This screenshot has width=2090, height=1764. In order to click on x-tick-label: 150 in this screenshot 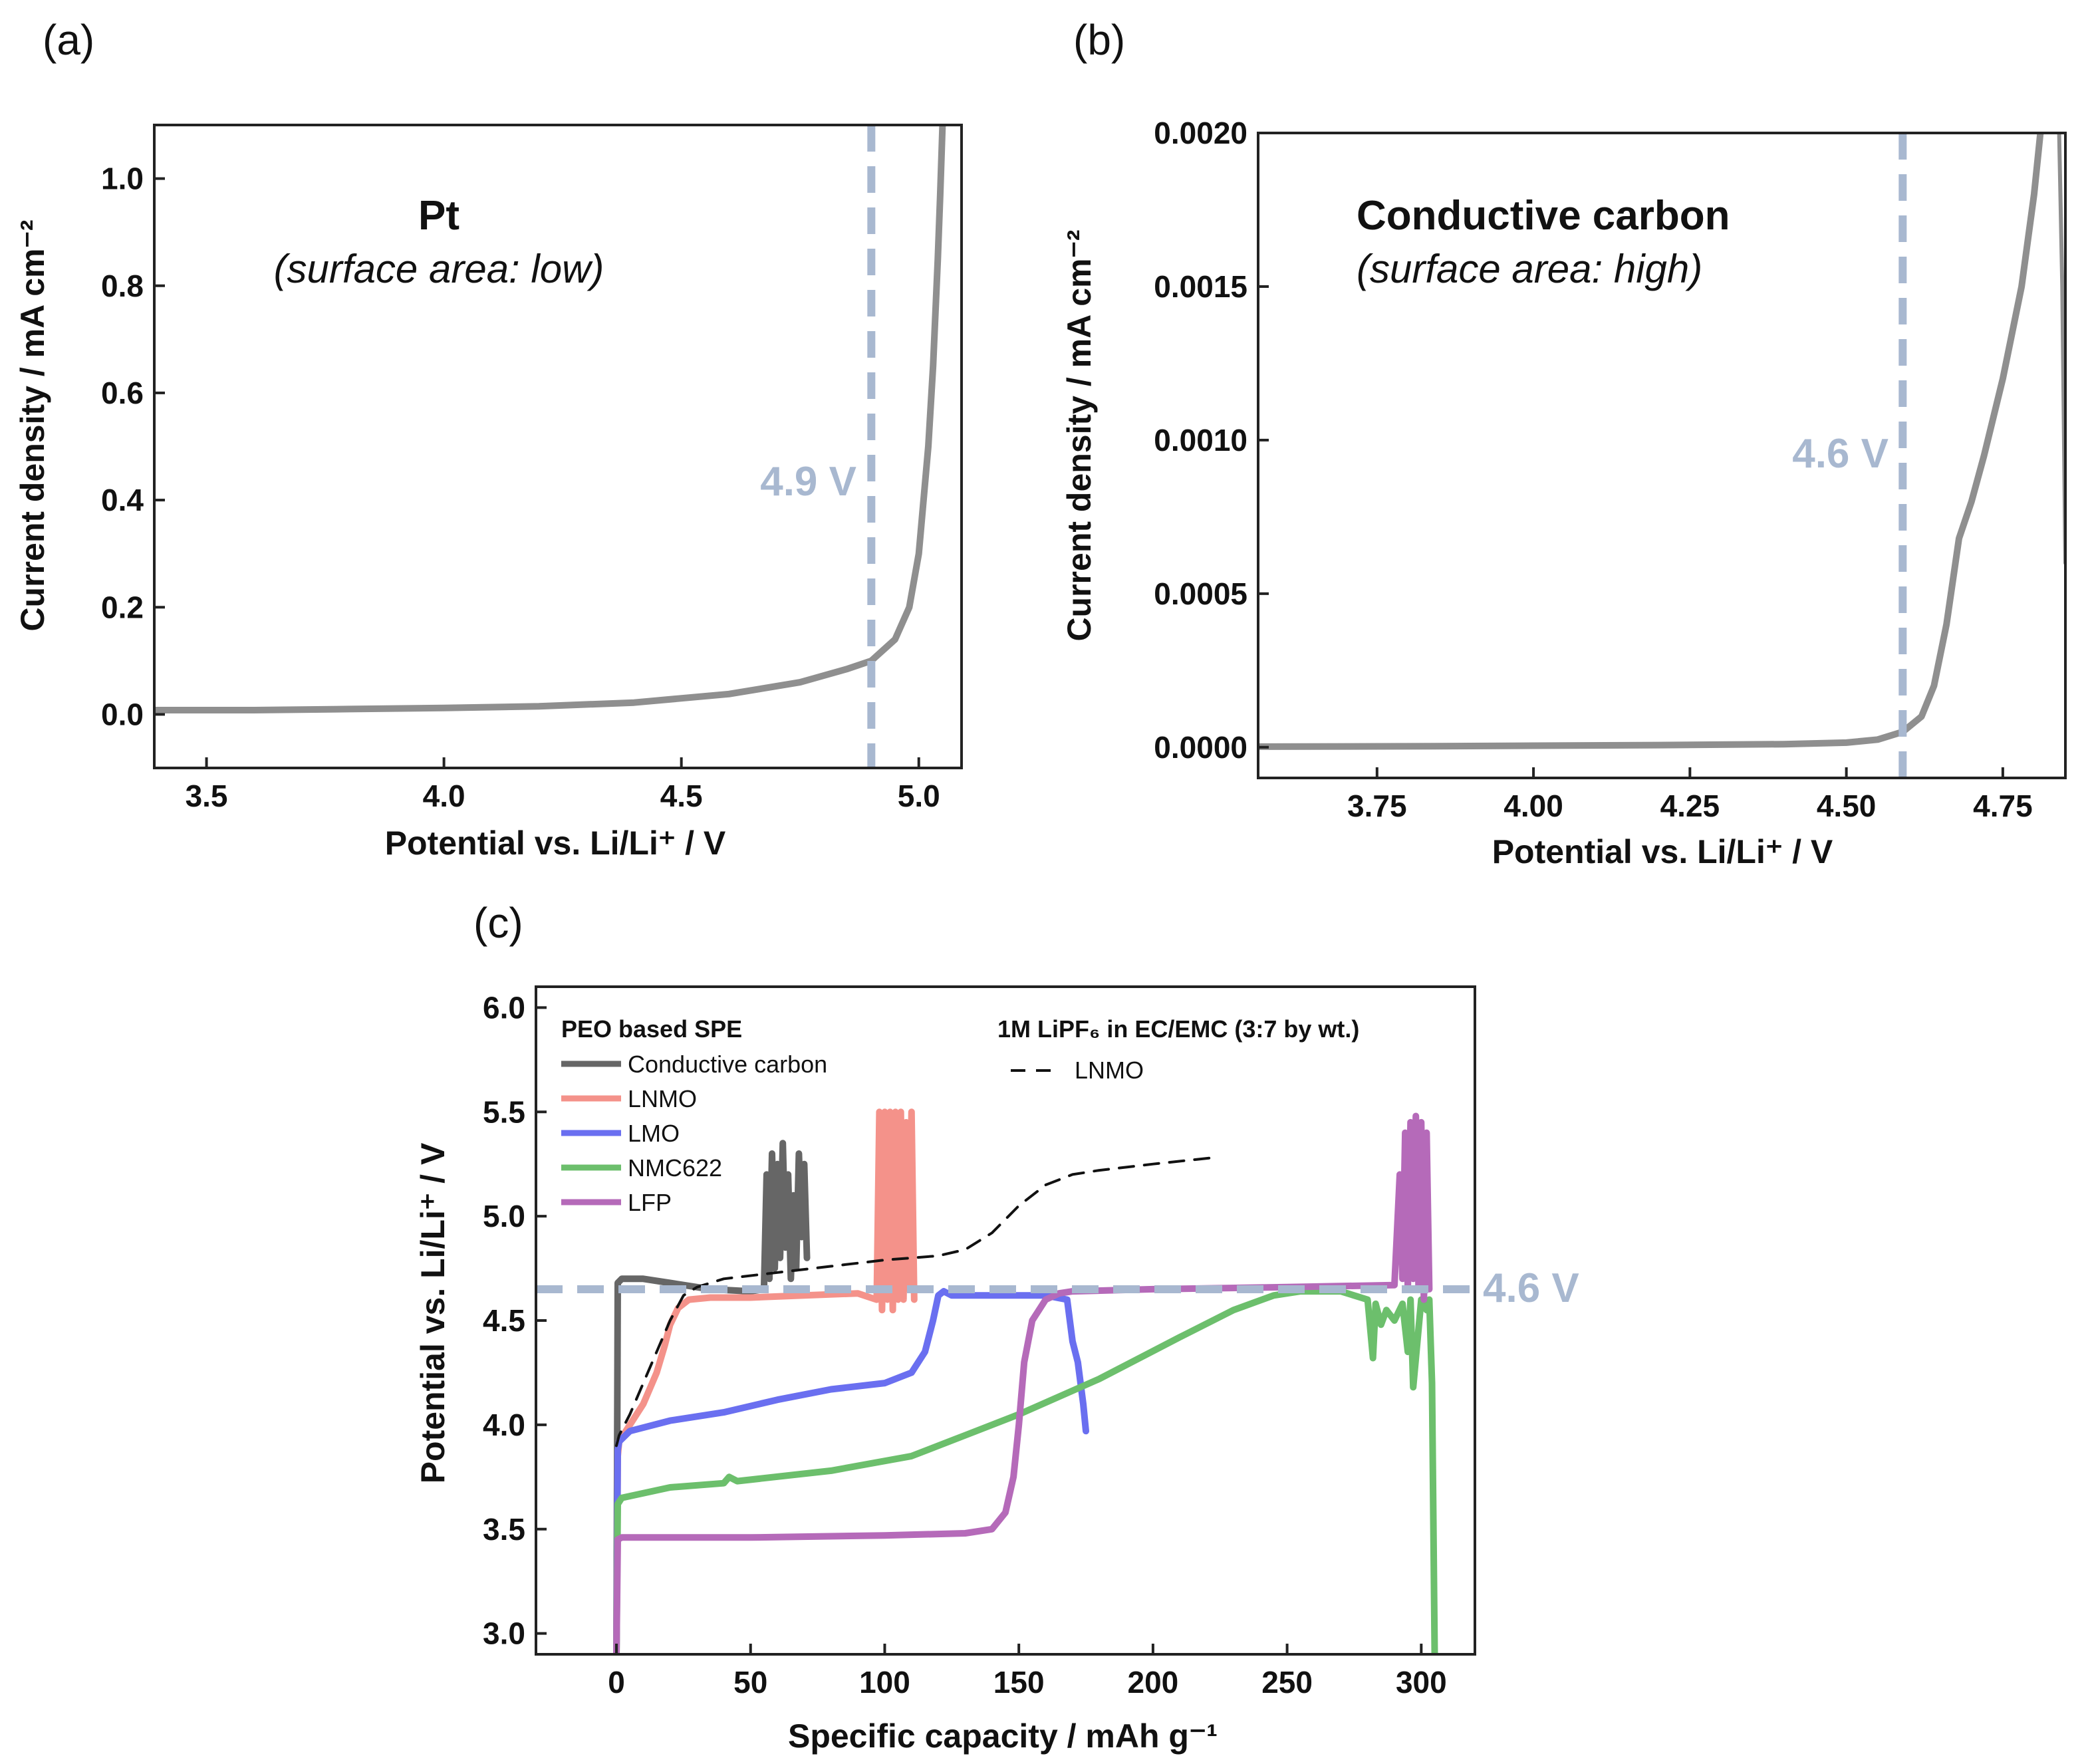, I will do `click(1019, 1683)`.